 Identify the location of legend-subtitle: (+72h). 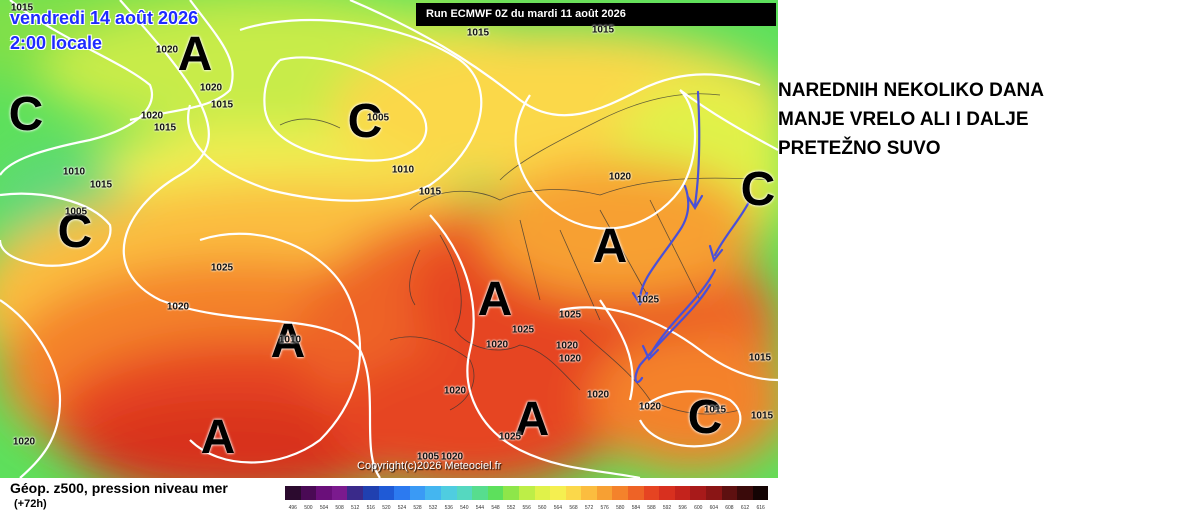
(30, 504).